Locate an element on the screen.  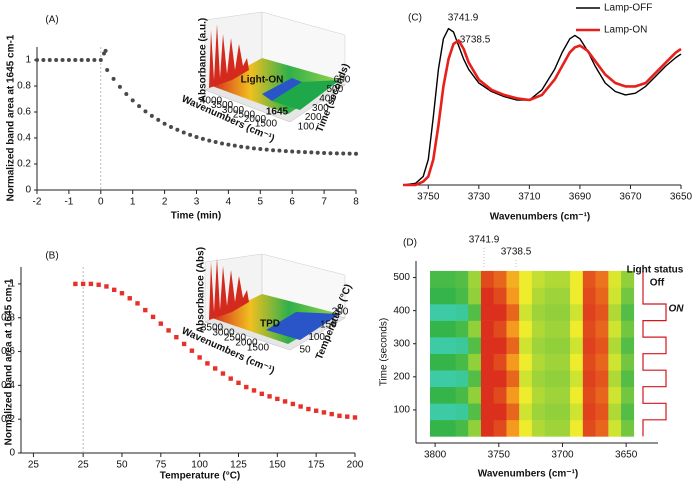
inset-tick-label: 3500 is located at coordinates (222, 105).